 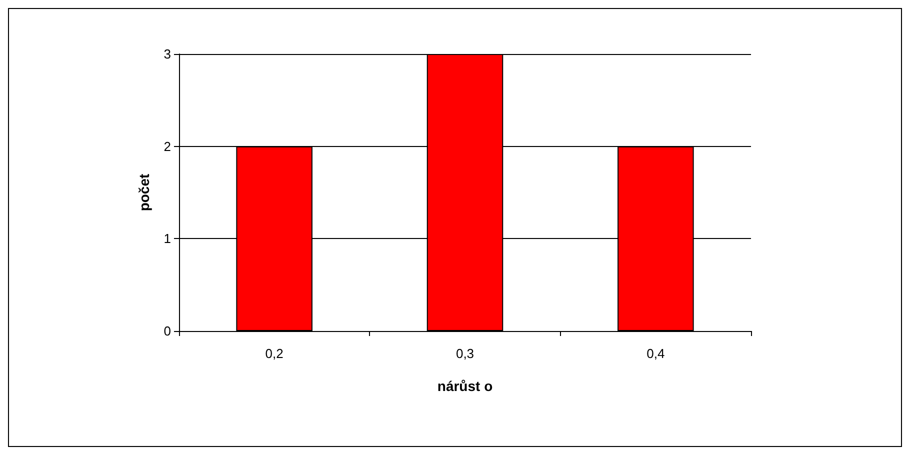 What do you see at coordinates (167, 146) in the screenshot?
I see `y-tick-label: 2` at bounding box center [167, 146].